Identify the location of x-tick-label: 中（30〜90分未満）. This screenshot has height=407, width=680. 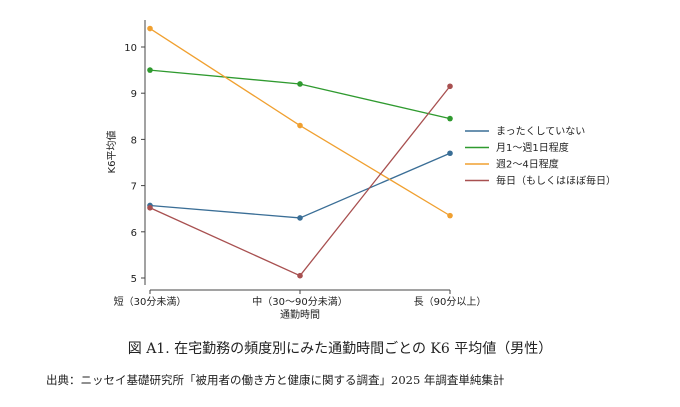
(299, 301).